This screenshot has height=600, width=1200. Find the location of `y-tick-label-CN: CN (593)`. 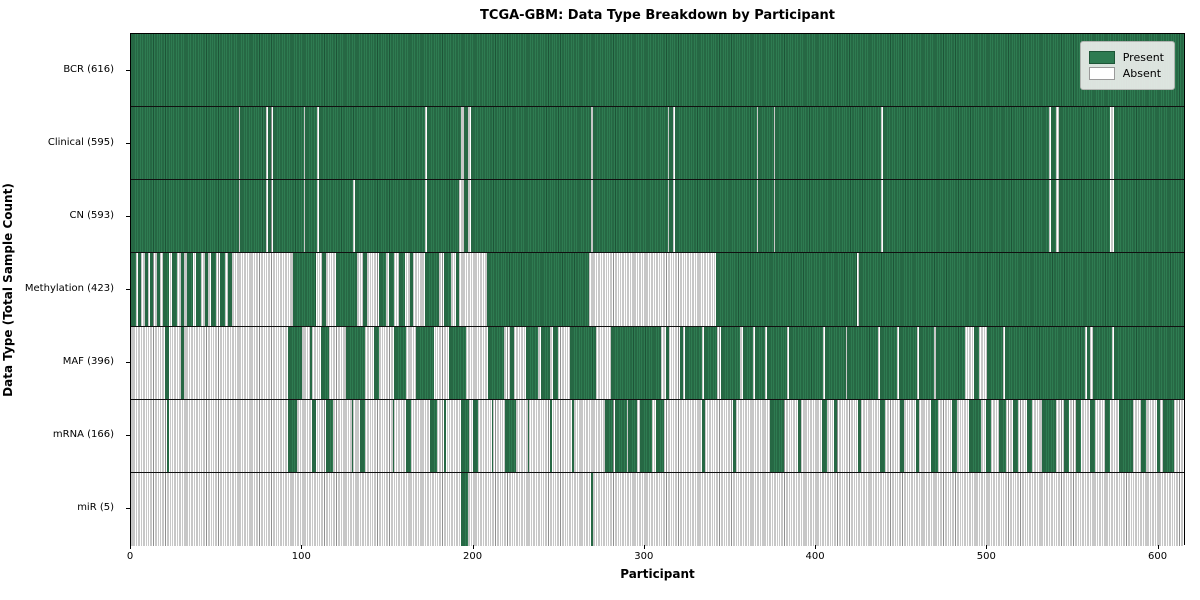

y-tick-label-CN: CN (593) is located at coordinates (91, 215).